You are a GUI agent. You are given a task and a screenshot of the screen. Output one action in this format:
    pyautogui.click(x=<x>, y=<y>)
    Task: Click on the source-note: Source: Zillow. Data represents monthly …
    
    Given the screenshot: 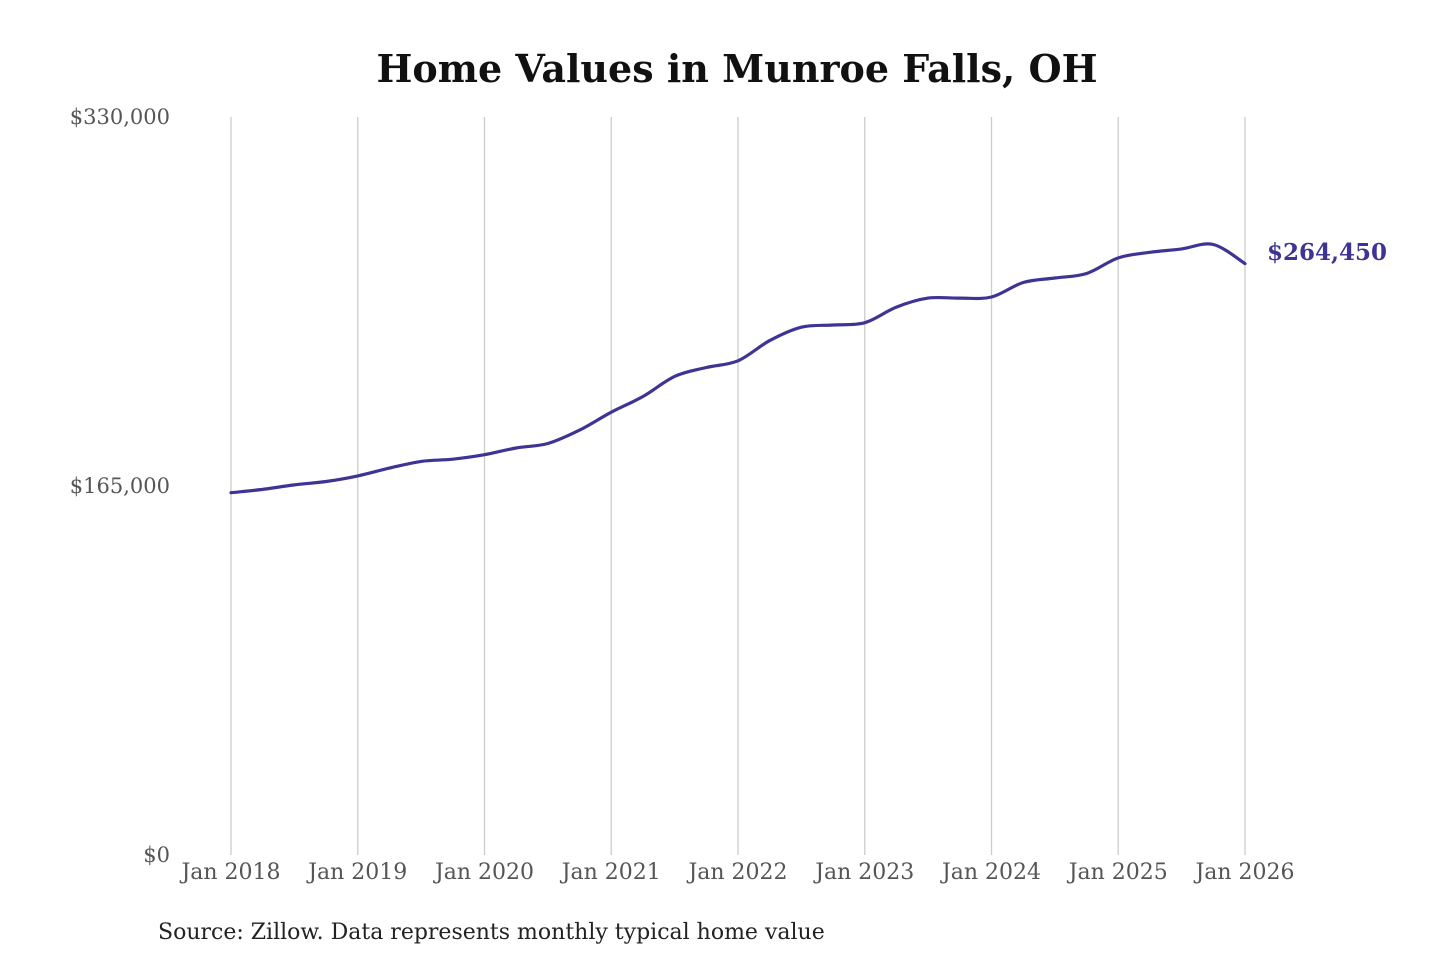 What is the action you would take?
    pyautogui.click(x=491, y=932)
    